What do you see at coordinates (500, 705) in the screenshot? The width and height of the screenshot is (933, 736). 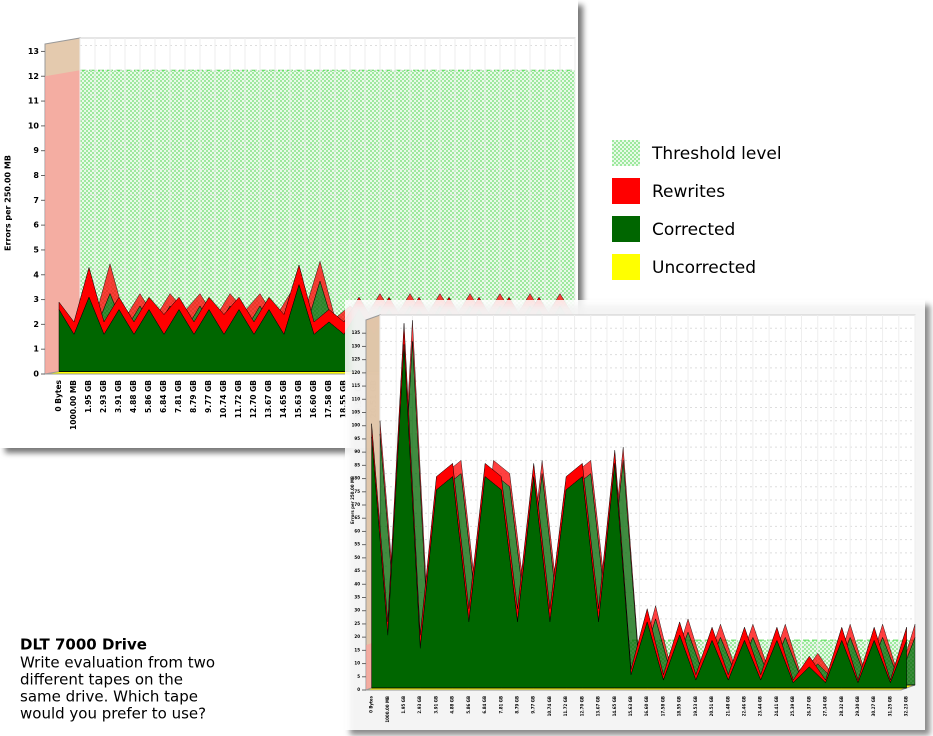 I see `x-tick-label: 7.81 GB` at bounding box center [500, 705].